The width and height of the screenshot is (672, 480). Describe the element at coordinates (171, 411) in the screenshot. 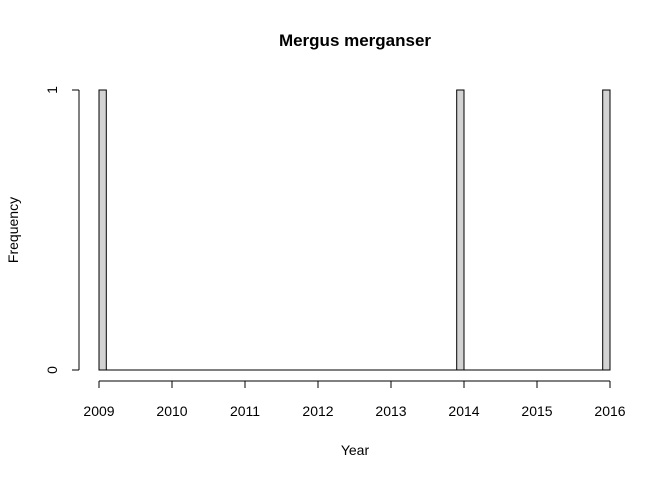

I see `x-tick-label: 2010` at that location.